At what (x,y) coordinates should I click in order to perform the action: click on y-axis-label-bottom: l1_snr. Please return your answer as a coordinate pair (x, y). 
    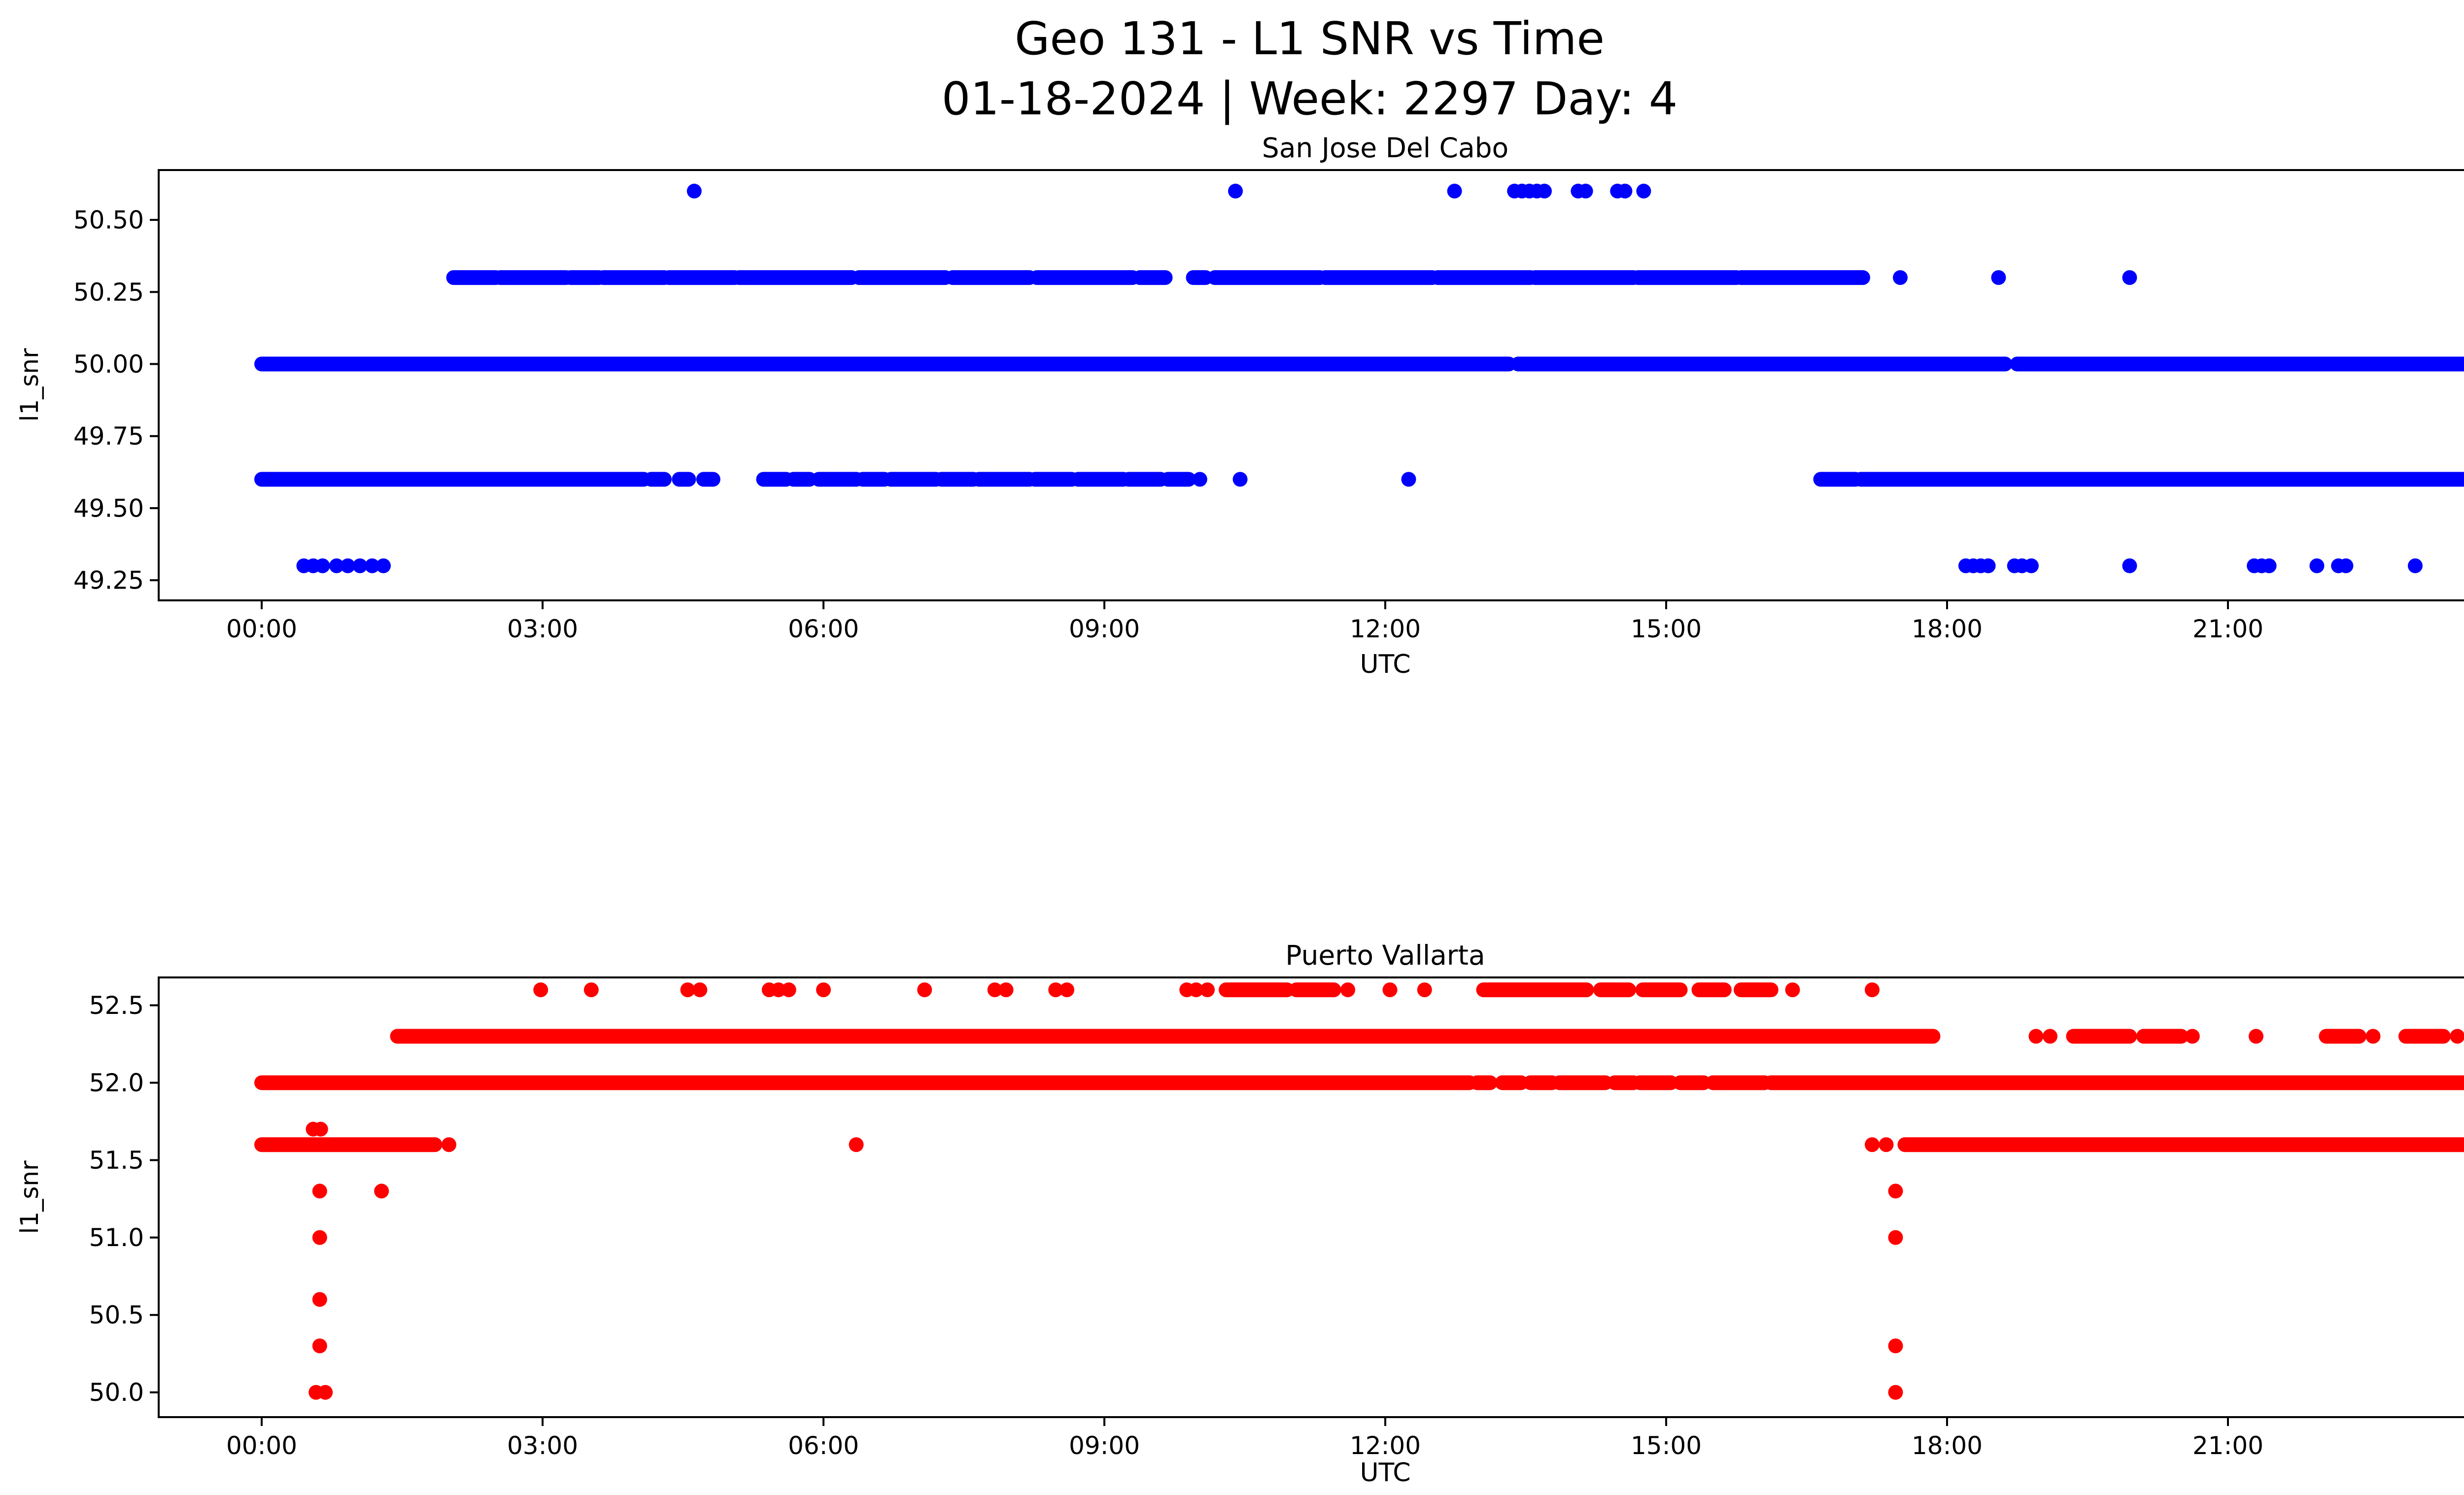
    Looking at the image, I should click on (29, 1197).